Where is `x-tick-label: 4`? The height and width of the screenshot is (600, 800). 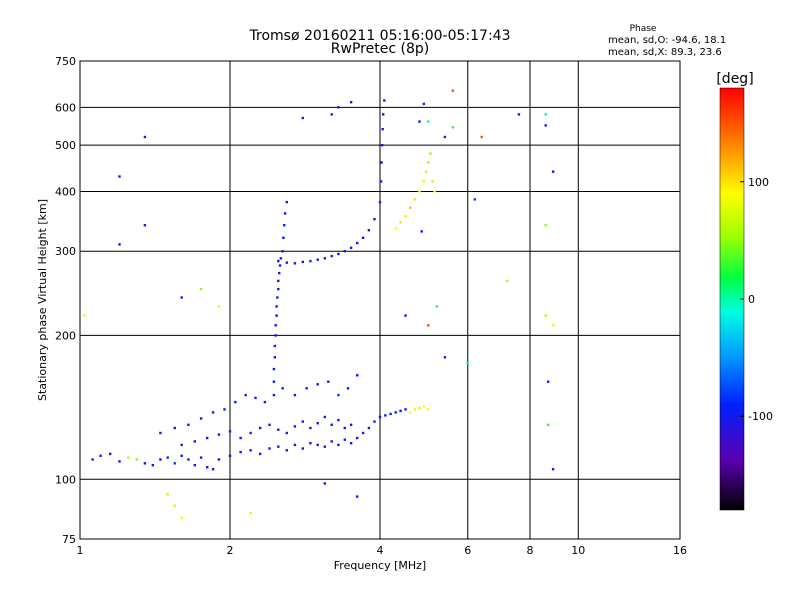
x-tick-label: 4 is located at coordinates (380, 550).